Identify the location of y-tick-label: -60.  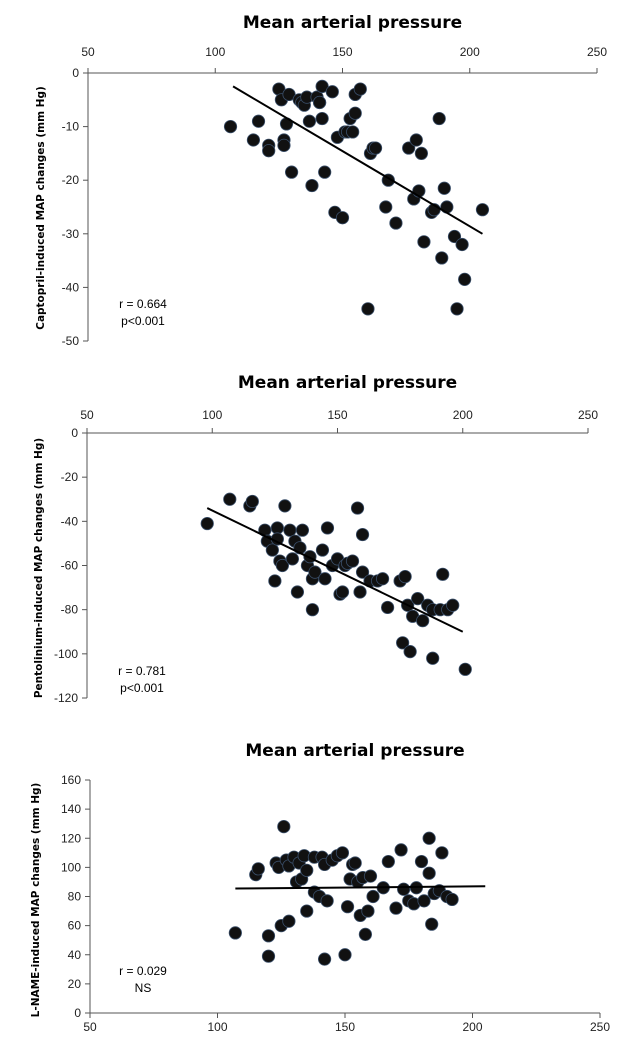
(70, 566).